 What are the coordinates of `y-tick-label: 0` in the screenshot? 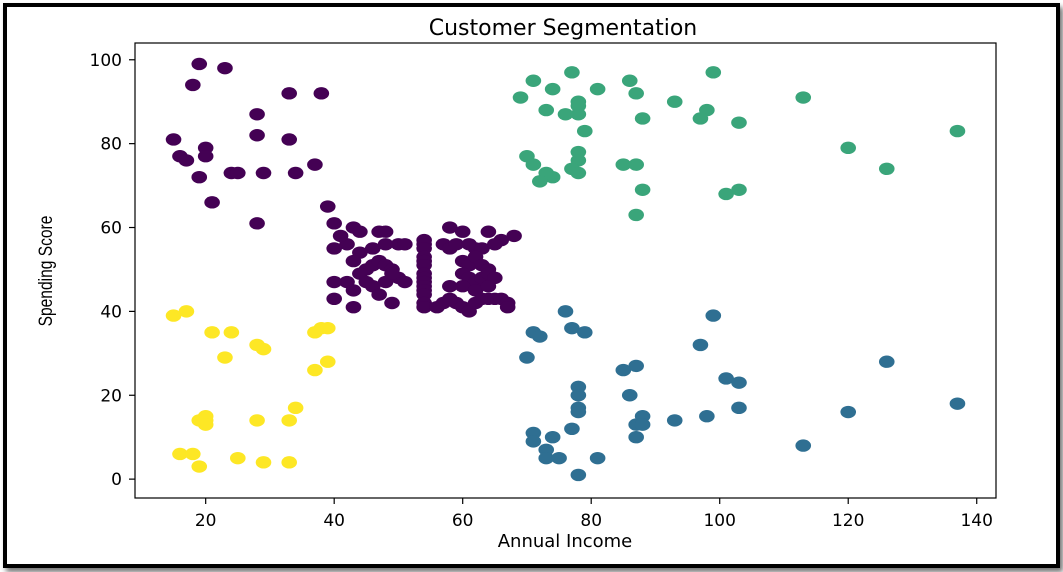 It's located at (116, 480).